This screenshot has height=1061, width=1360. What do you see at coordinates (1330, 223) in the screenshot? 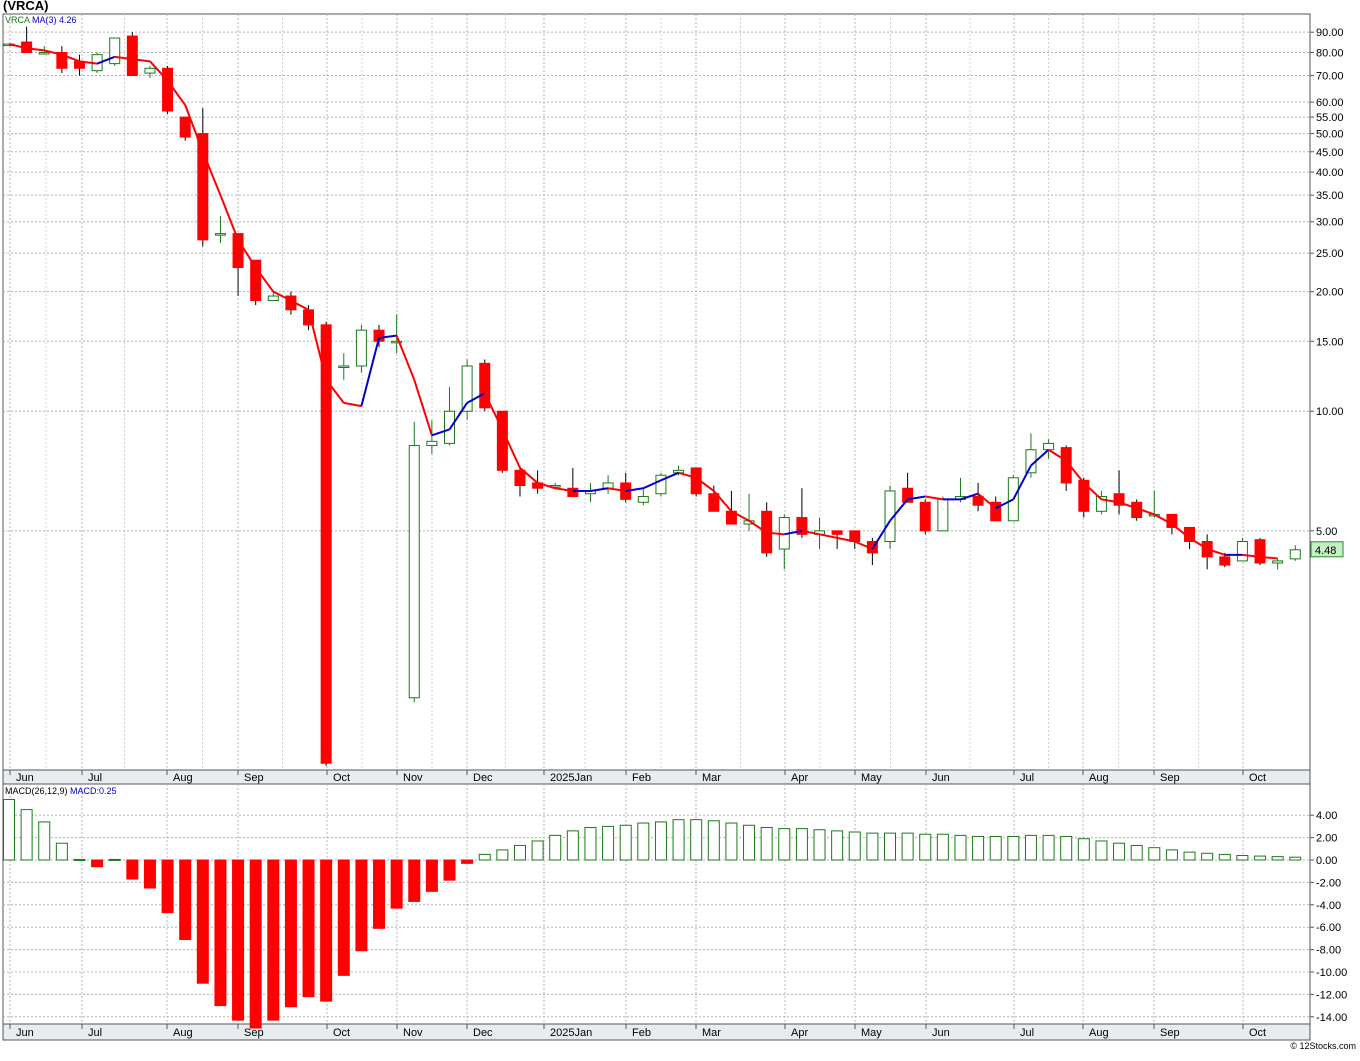
I see `y-tick-label: 30.00` at bounding box center [1330, 223].